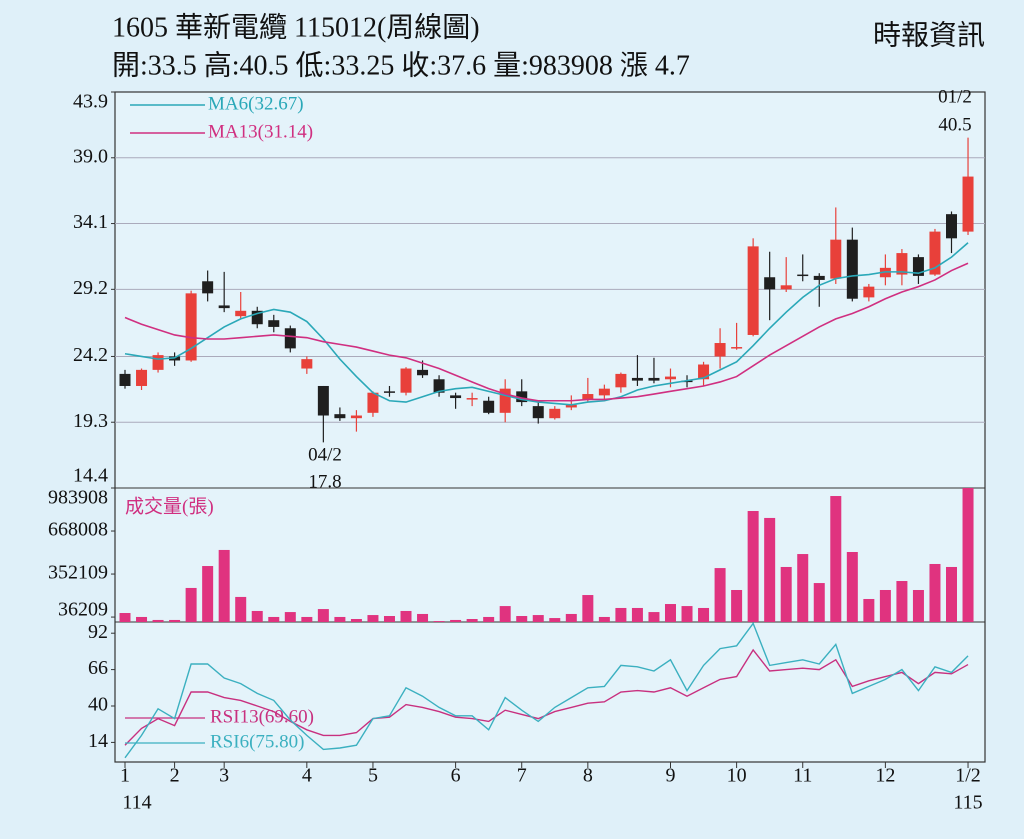 This screenshot has height=839, width=1024. What do you see at coordinates (90, 156) in the screenshot?
I see `y-tick-label: 39.0` at bounding box center [90, 156].